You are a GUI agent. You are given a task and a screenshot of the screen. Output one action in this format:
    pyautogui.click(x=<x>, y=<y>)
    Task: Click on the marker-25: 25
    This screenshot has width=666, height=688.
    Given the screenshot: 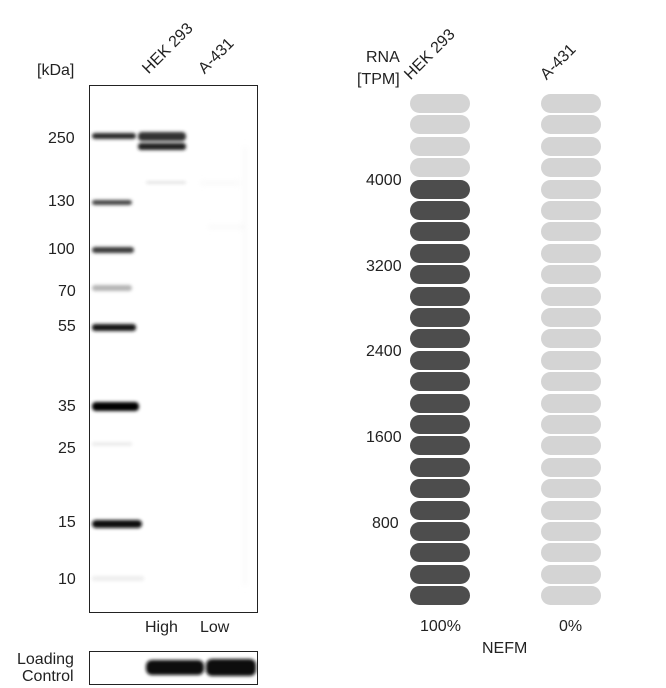 What is the action you would take?
    pyautogui.click(x=67, y=448)
    